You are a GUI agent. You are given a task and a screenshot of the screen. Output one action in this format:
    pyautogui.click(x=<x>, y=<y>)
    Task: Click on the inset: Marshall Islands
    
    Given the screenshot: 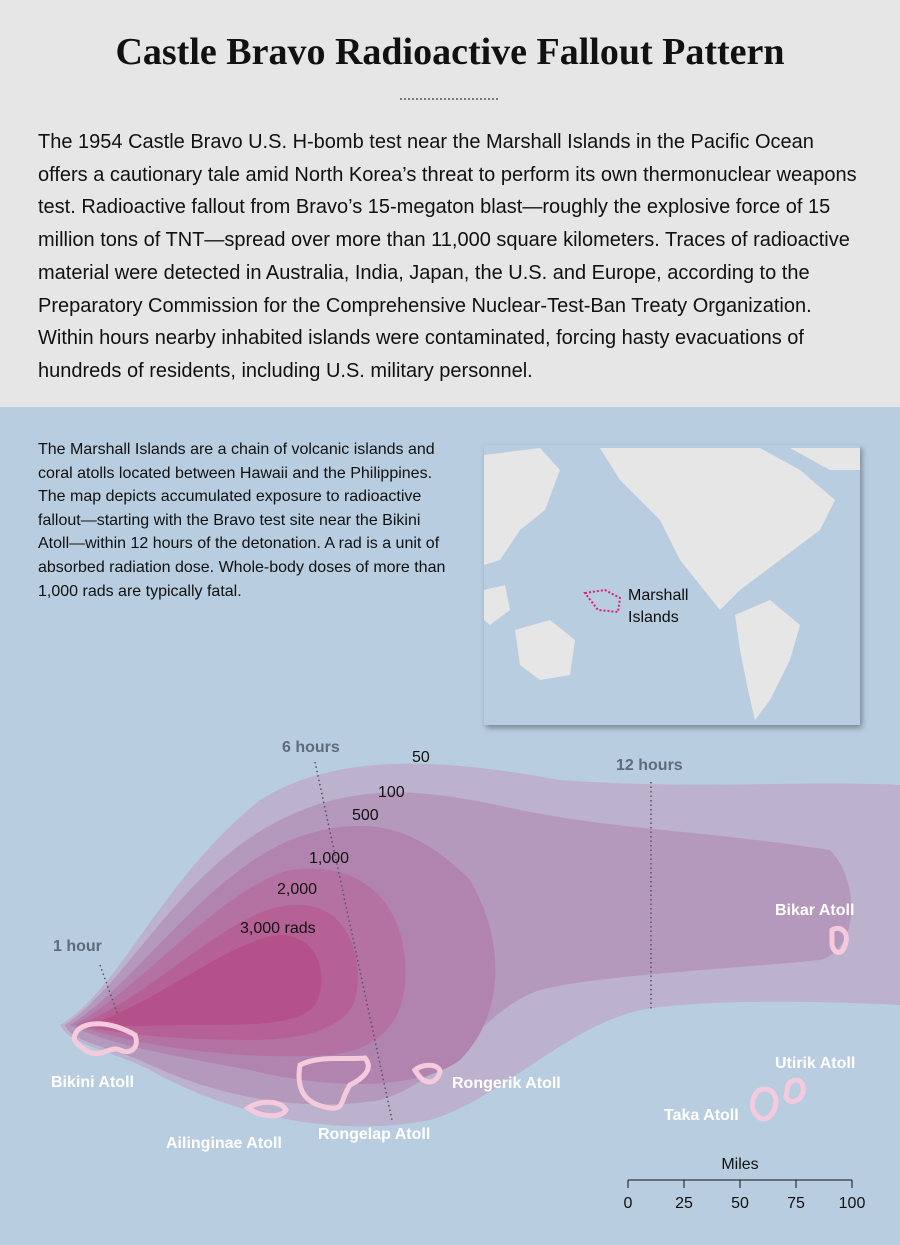 What is the action you would take?
    pyautogui.click(x=672, y=585)
    